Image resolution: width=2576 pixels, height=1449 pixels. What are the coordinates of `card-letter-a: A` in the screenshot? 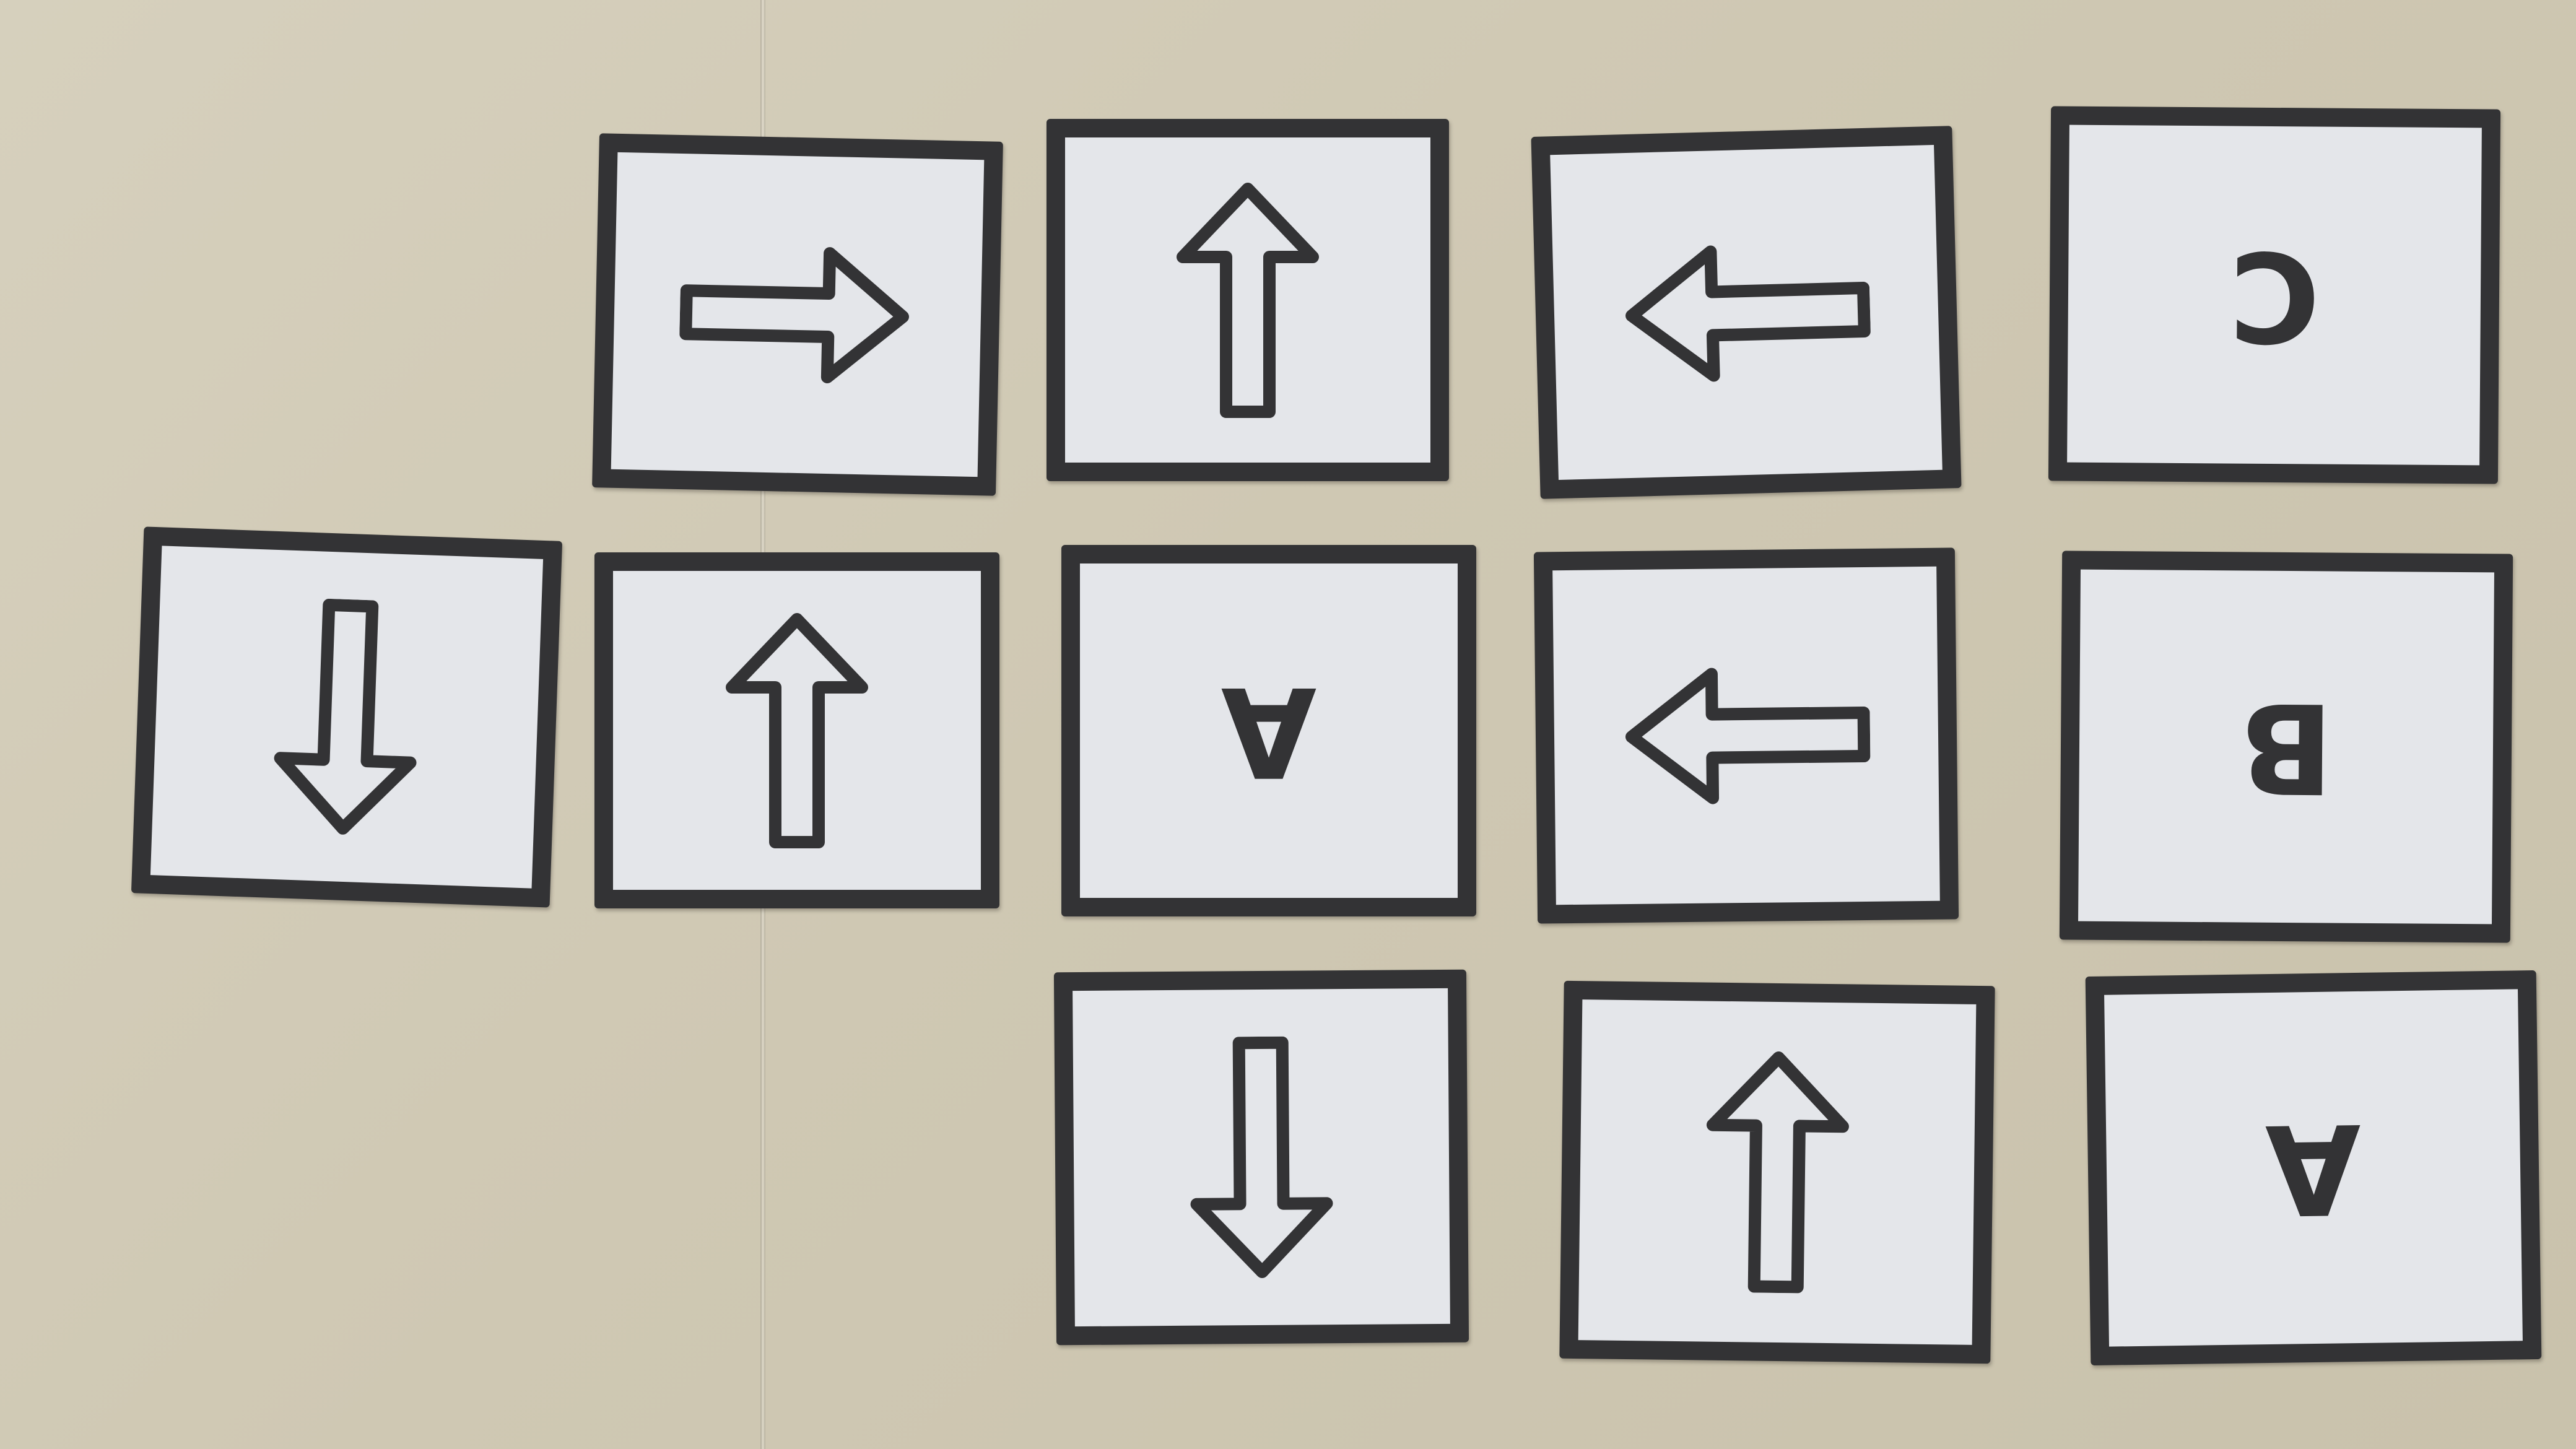 It's located at (1268, 730).